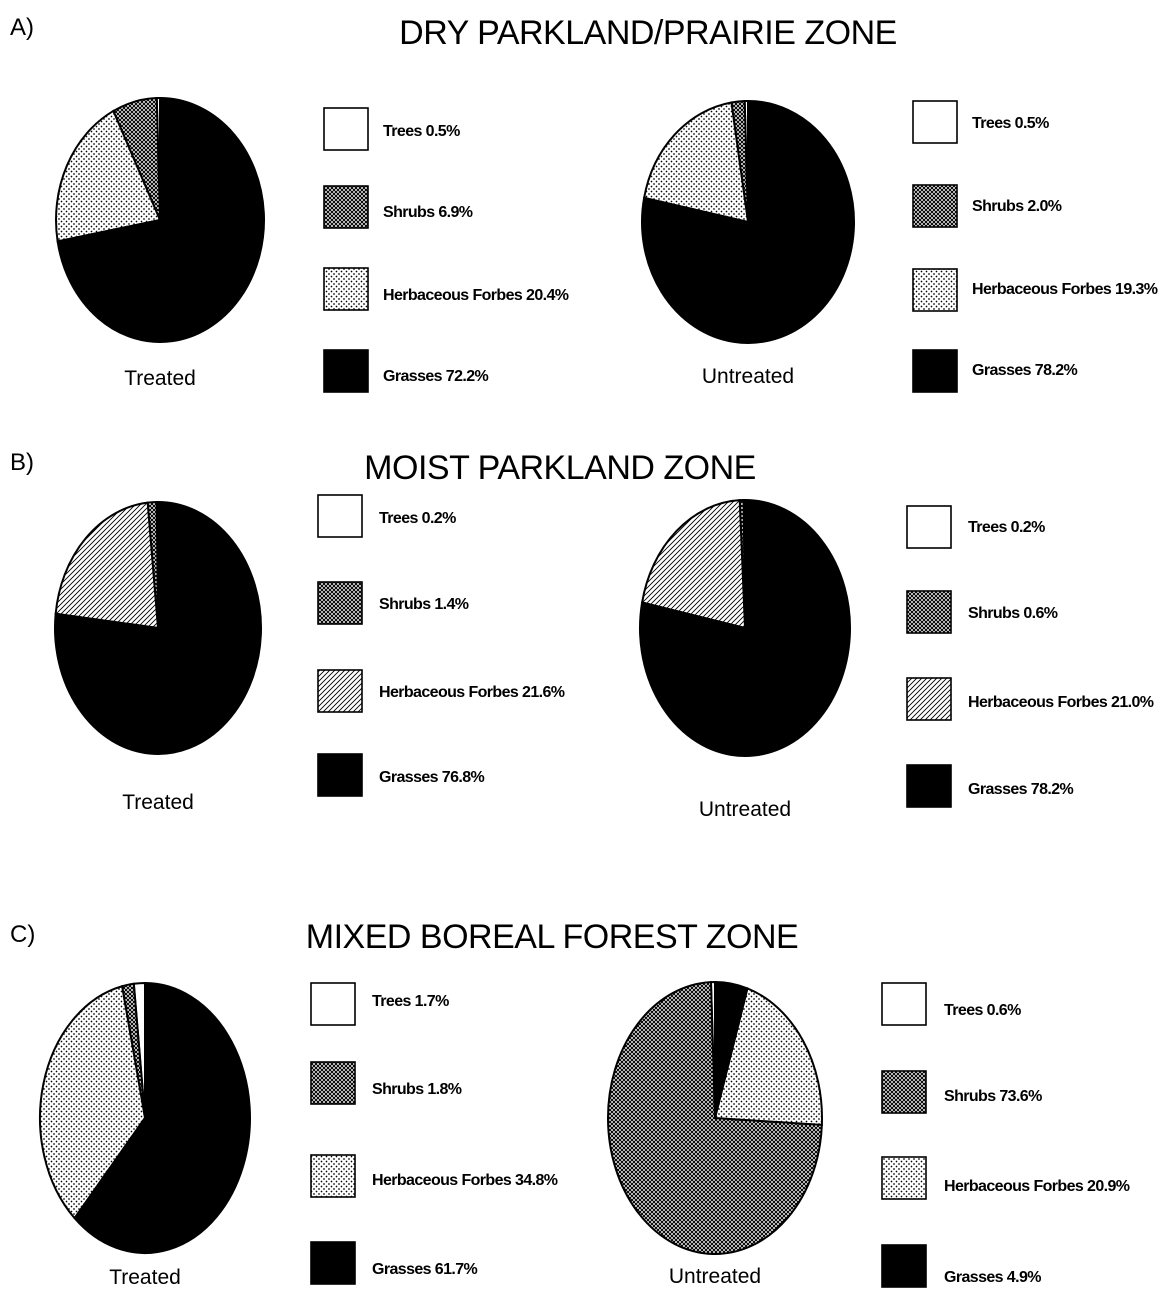 The image size is (1169, 1289). Describe the element at coordinates (158, 802) in the screenshot. I see `pie-b-treated-label: Treated` at that location.